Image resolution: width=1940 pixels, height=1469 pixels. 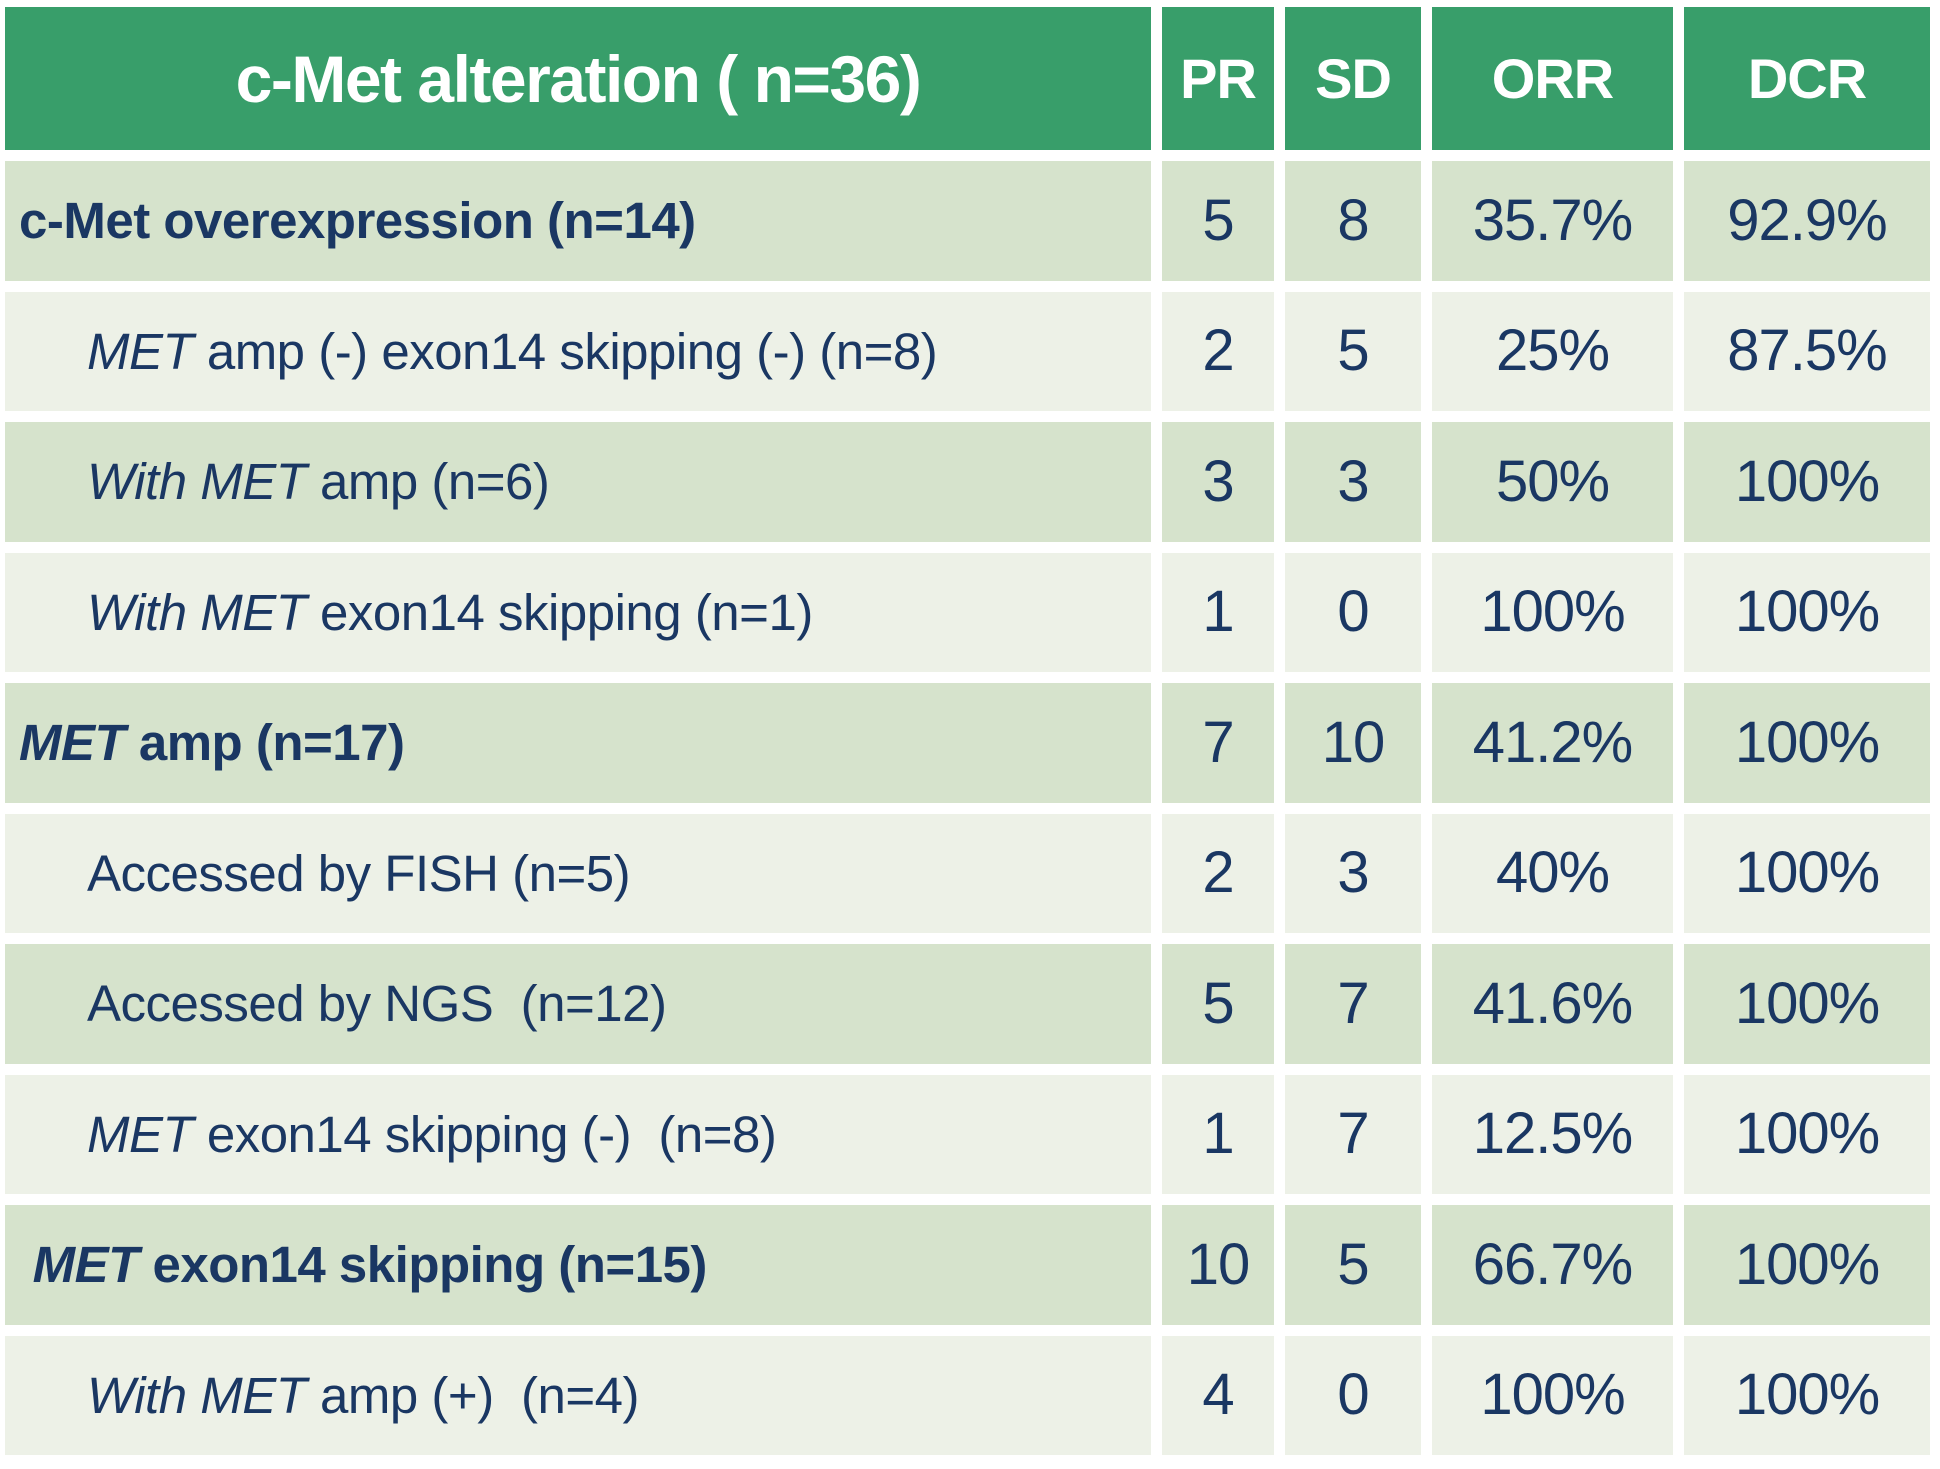 I want to click on row-2-sd-value: 5, so click(x=1353, y=351).